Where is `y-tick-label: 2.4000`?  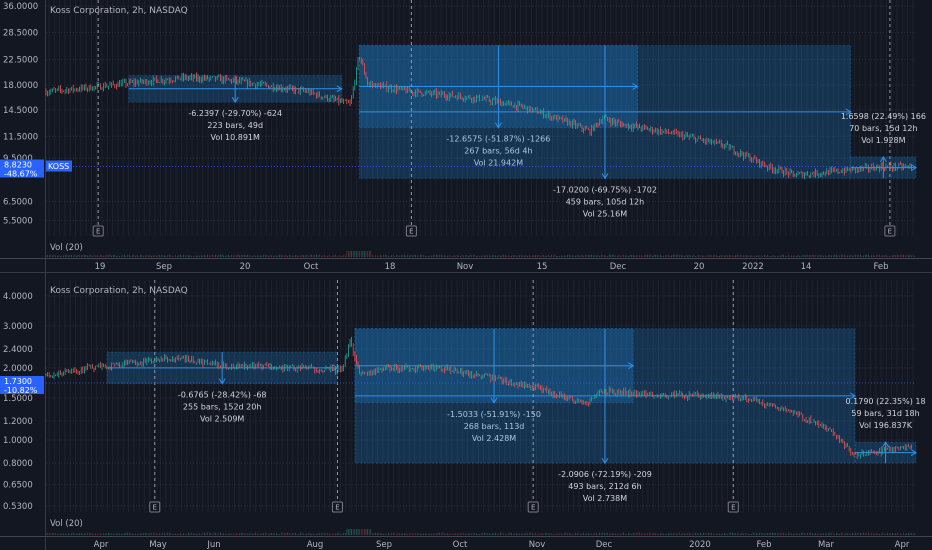
y-tick-label: 2.4000 is located at coordinates (18, 350).